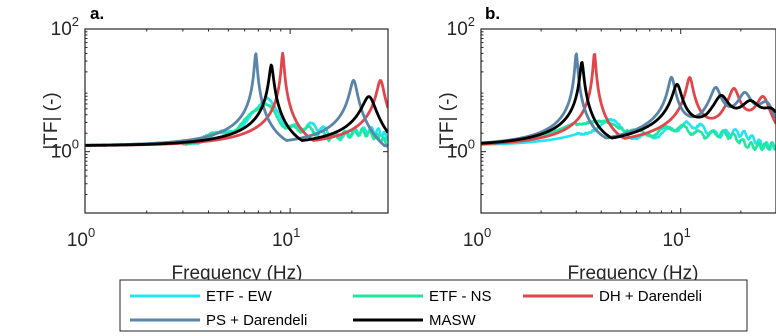  I want to click on series-ps-darendeli-line, so click(628, 98).